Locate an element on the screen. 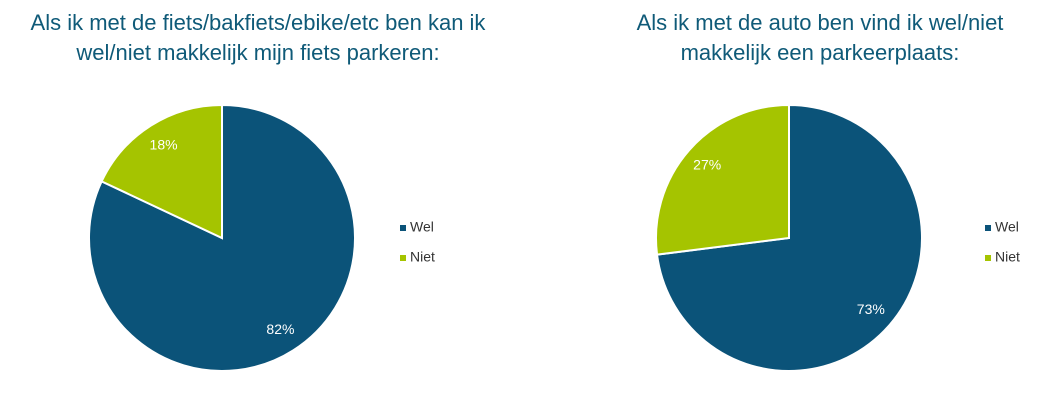 The height and width of the screenshot is (405, 1062). data-label: 18% is located at coordinates (164, 145).